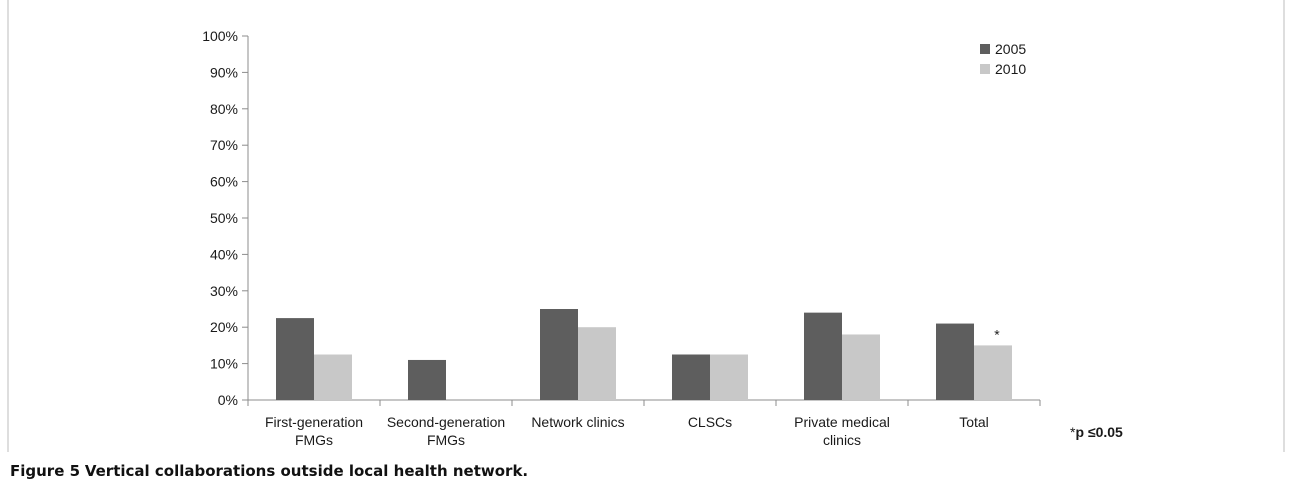  Describe the element at coordinates (220, 36) in the screenshot. I see `y-tick-label: 100%` at that location.